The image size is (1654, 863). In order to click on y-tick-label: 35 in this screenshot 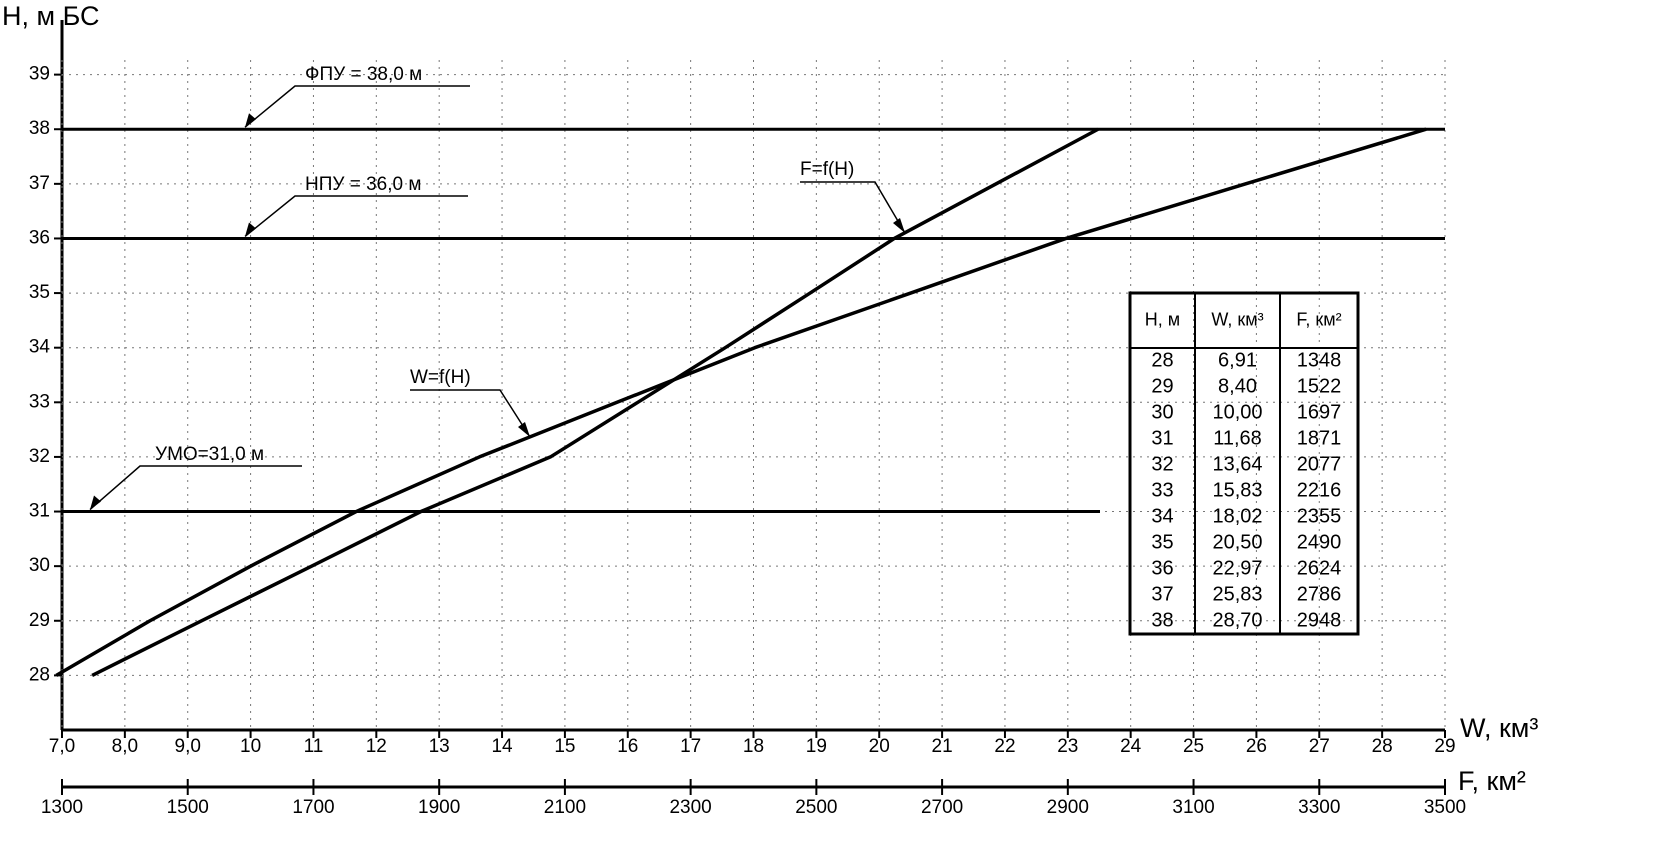, I will do `click(39, 292)`.